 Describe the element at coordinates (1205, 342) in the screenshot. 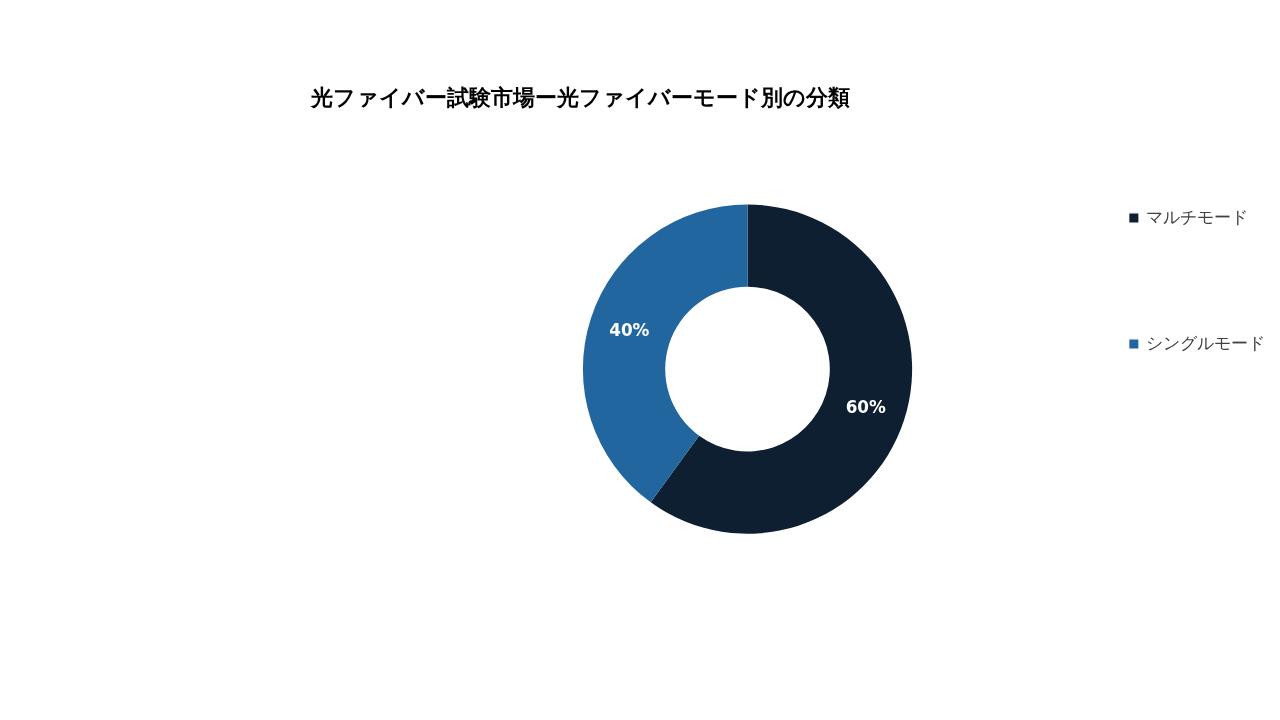

I see `legend-label: シングルモード` at that location.